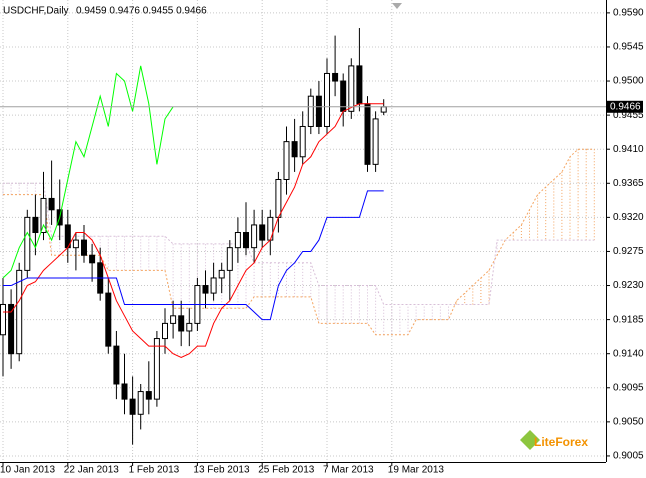 This screenshot has height=478, width=646. I want to click on logo-icon, so click(530, 440).